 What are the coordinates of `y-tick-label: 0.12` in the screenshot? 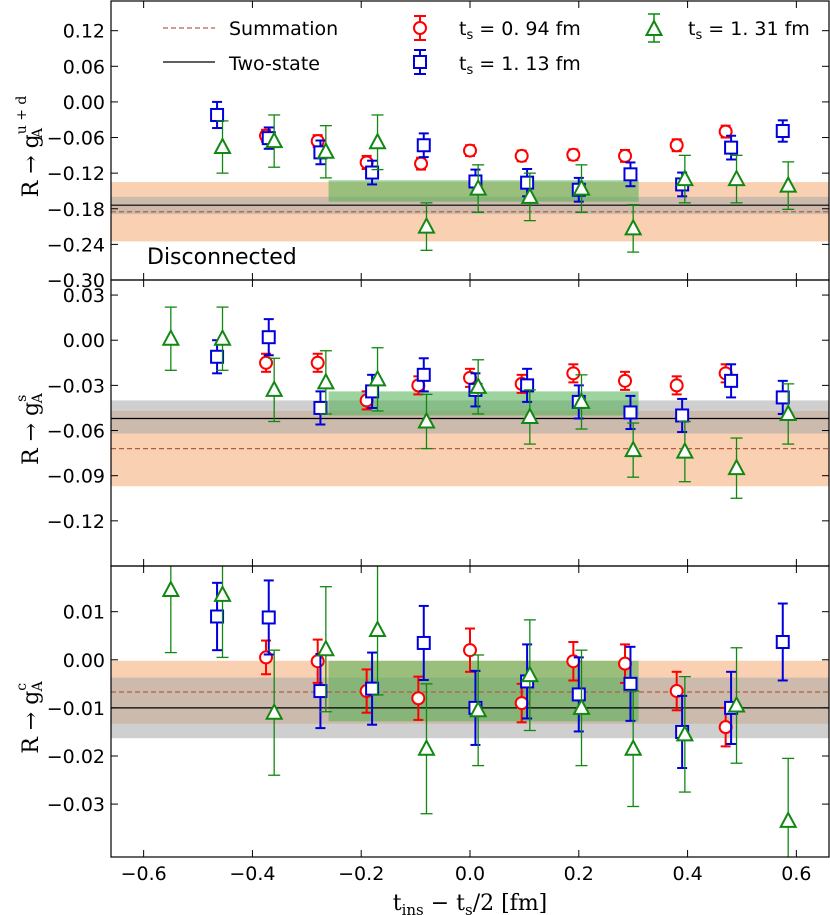 It's located at (84, 32).